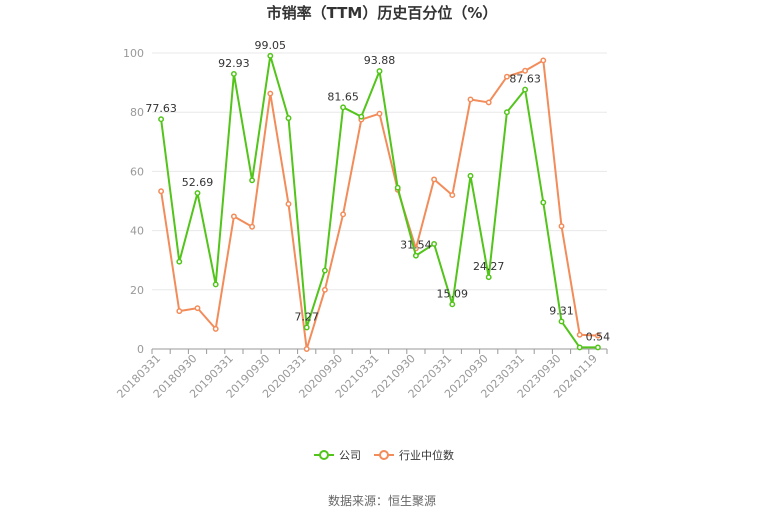  I want to click on data-label-24: 0.54, so click(598, 336).